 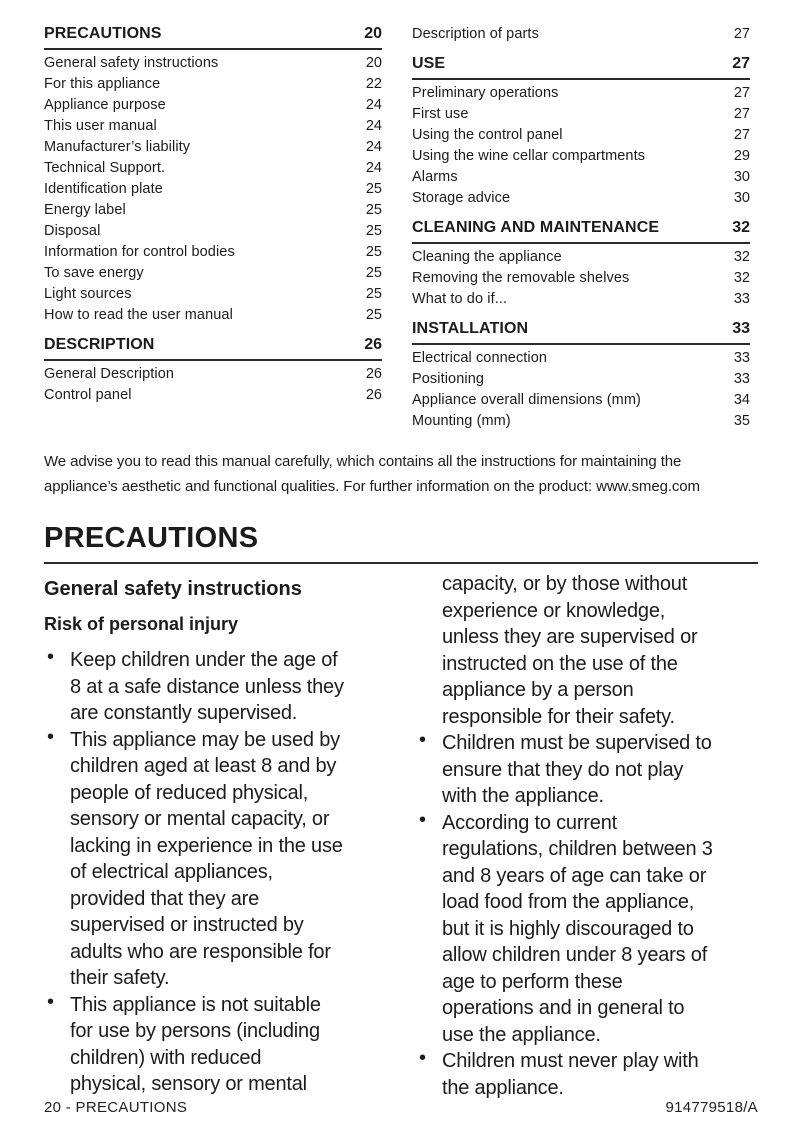 What do you see at coordinates (213, 210) in the screenshot?
I see `toc-entry: Energy label 25` at bounding box center [213, 210].